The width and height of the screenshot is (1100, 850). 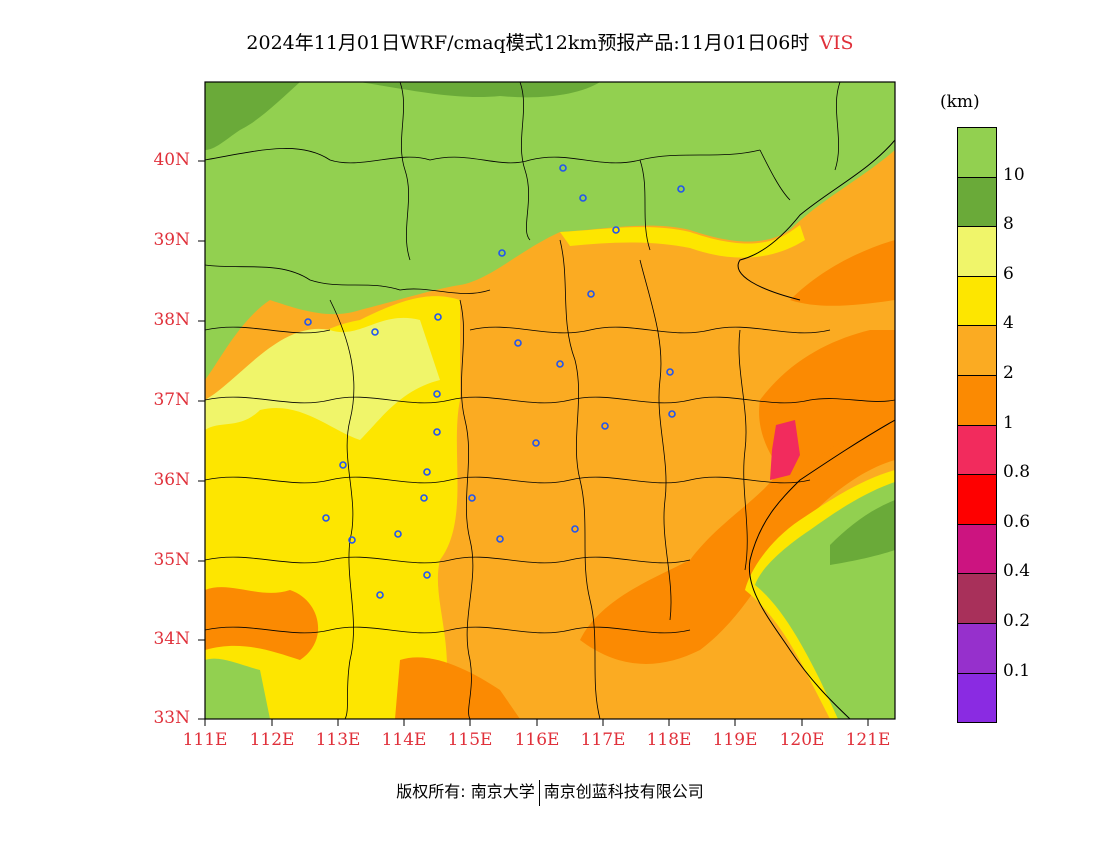 I want to click on colorbar, so click(x=977, y=425).